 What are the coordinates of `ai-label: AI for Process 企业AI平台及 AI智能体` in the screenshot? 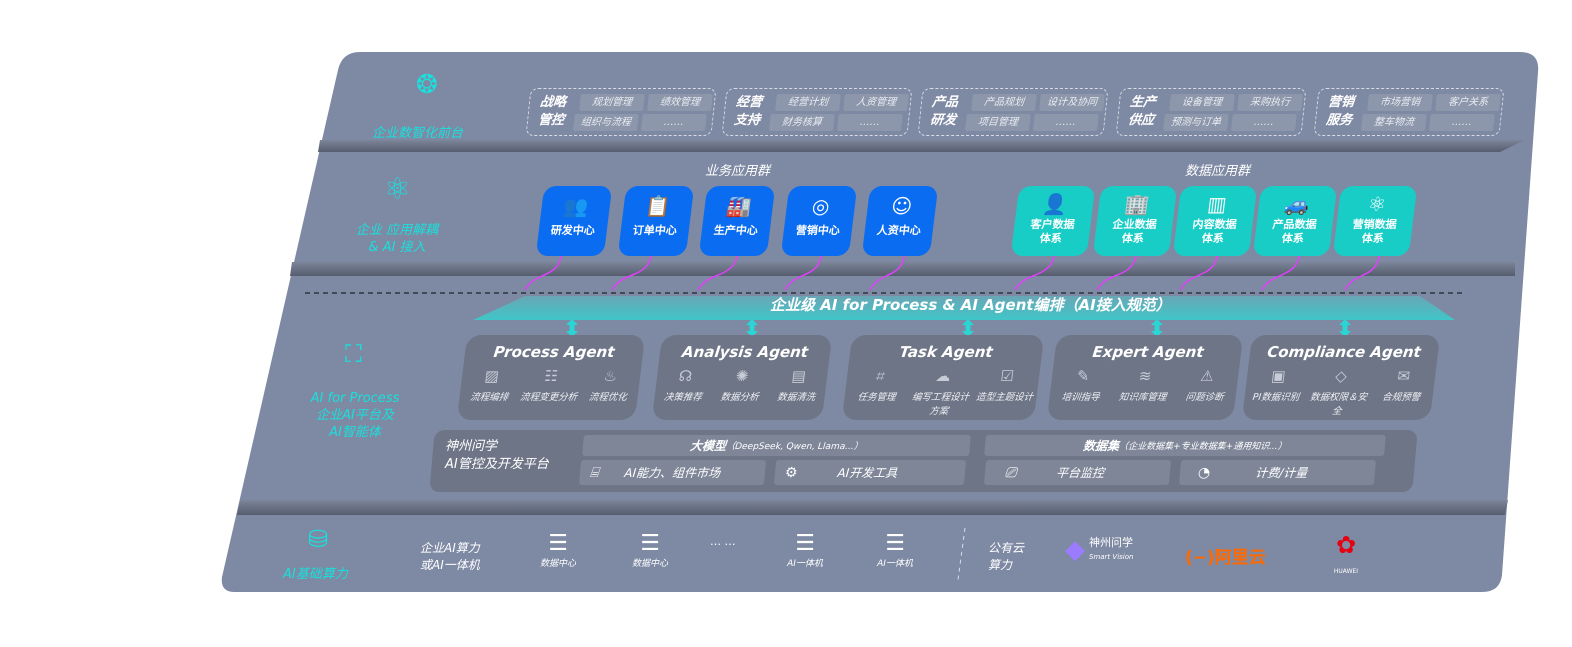 It's located at (355, 415).